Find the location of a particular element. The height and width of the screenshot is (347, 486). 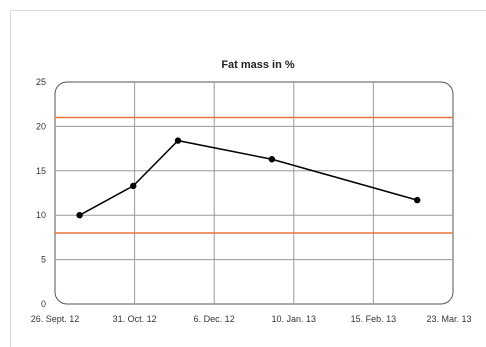

x-tick-label: 10. Jan. 13 is located at coordinates (294, 319).